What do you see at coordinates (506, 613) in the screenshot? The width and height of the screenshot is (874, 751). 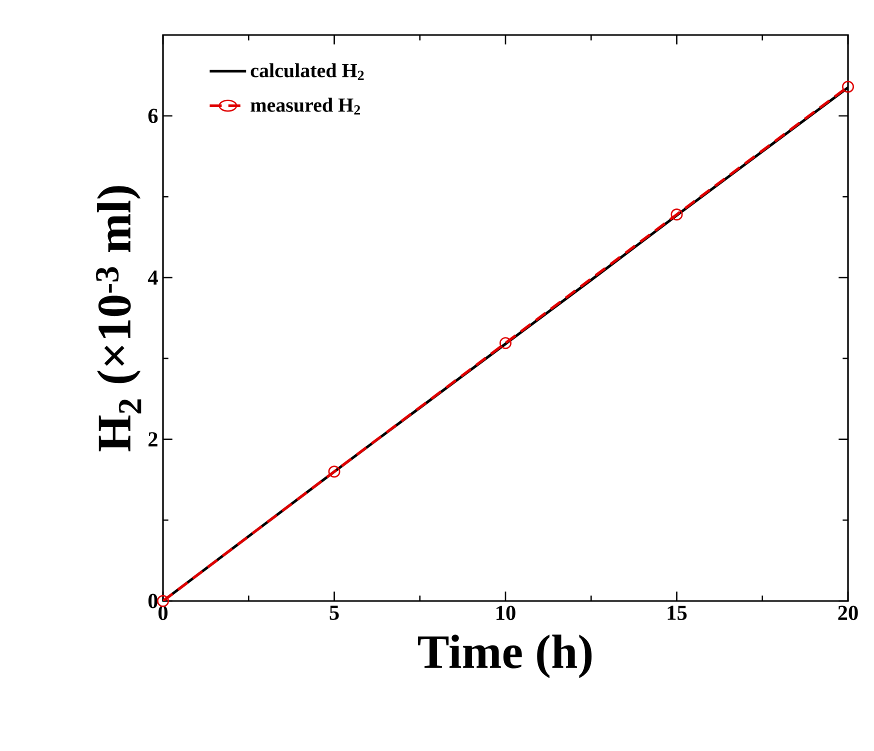 I see `x-tick-label: 10` at bounding box center [506, 613].